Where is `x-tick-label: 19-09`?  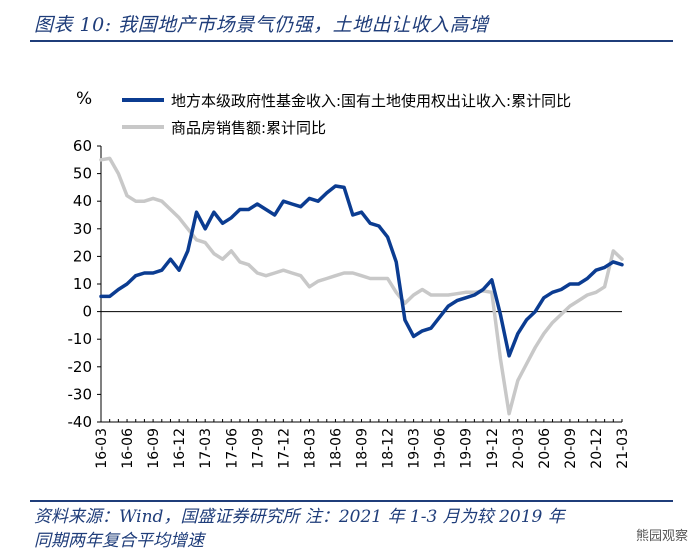
x-tick-label: 19-09 is located at coordinates (467, 448).